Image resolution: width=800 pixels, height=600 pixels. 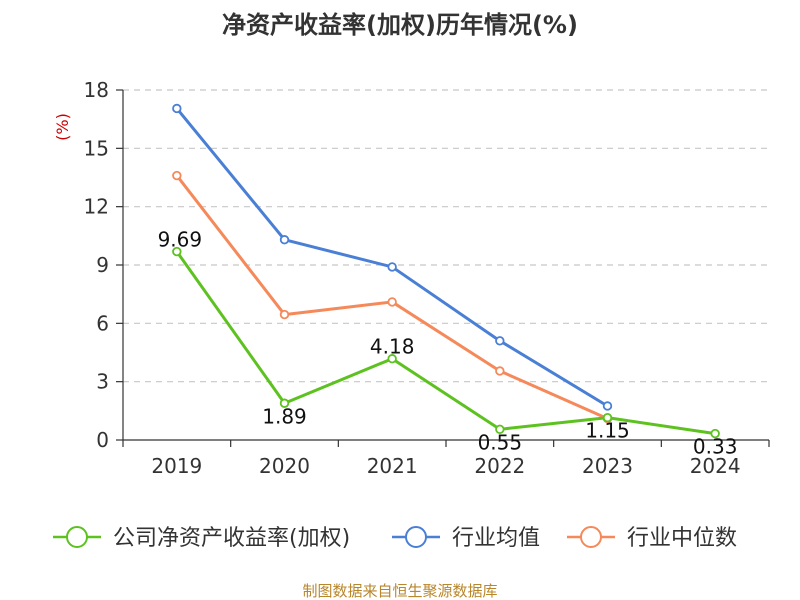 What do you see at coordinates (284, 416) in the screenshot?
I see `data-label: 1.89` at bounding box center [284, 416].